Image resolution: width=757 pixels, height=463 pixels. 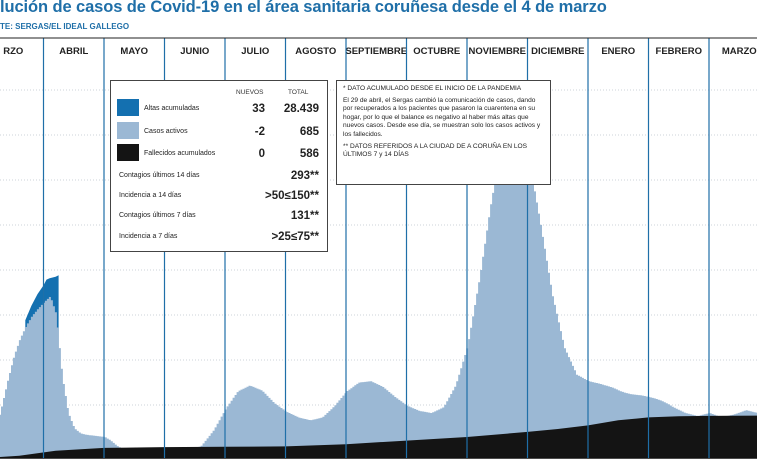 I want to click on month-label-10: ENERO, so click(x=618, y=51).